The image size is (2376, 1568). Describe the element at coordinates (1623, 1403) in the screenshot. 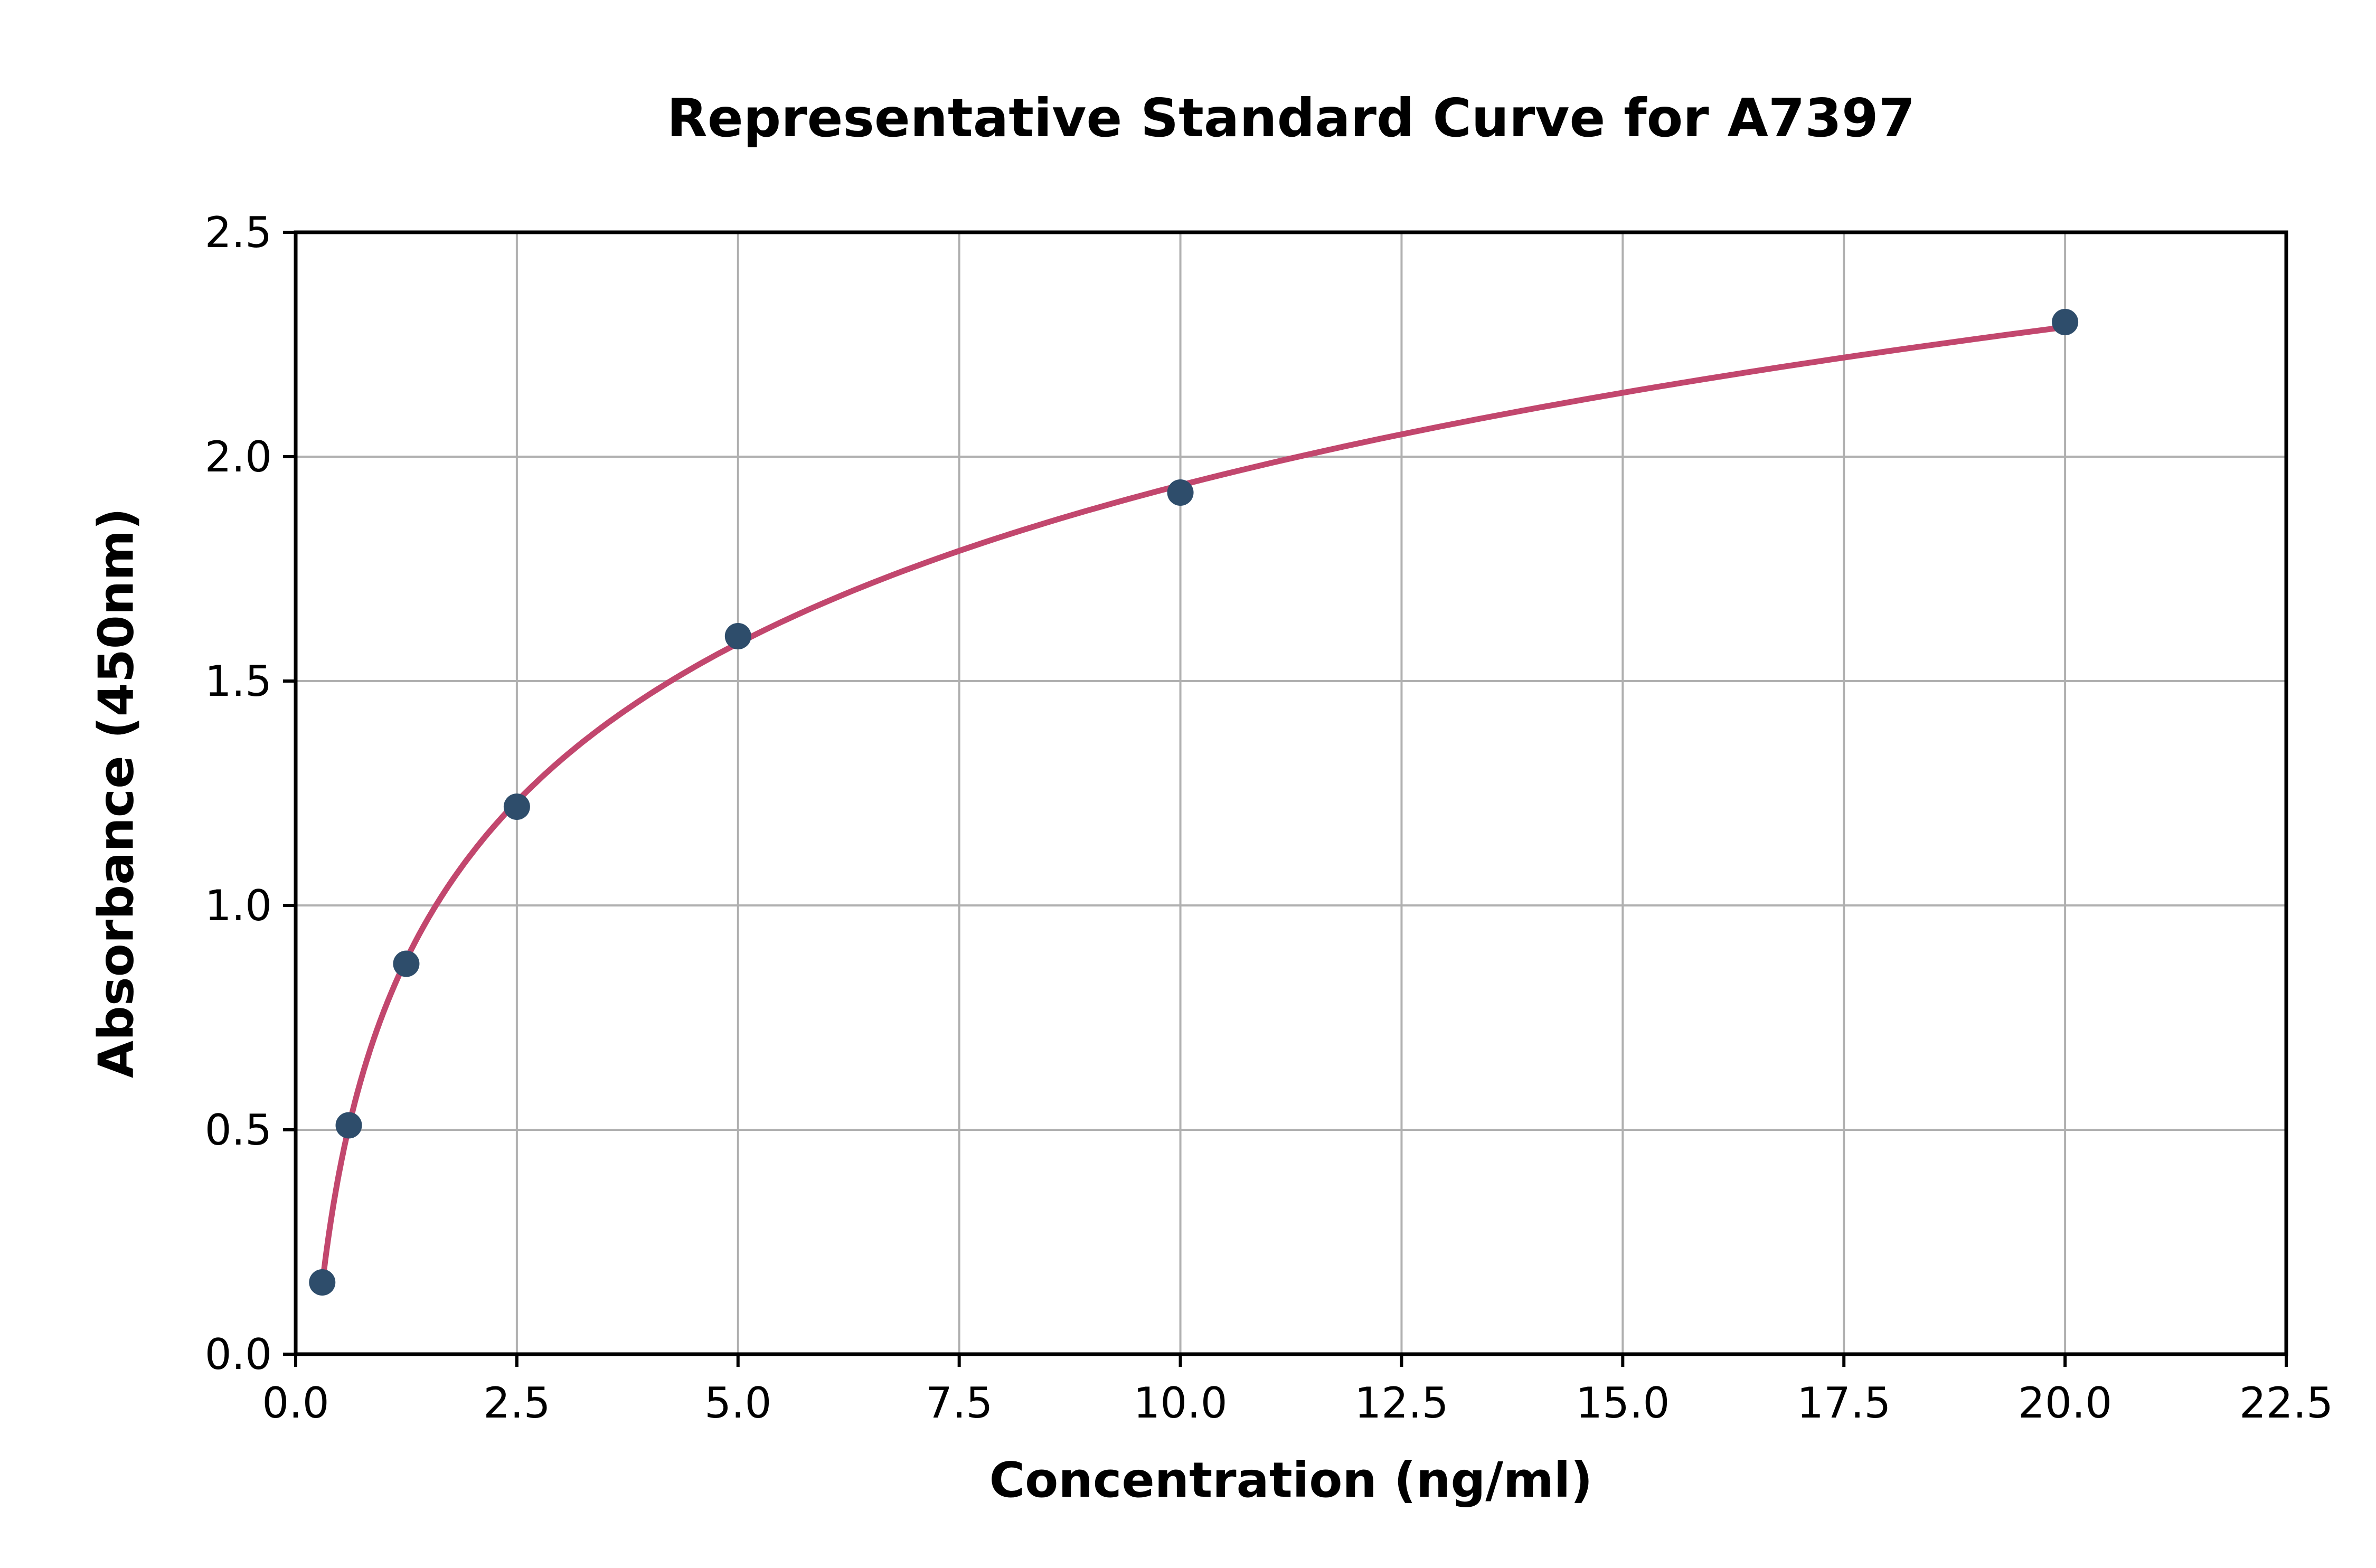

I see `x-tick-label: 15.0` at that location.